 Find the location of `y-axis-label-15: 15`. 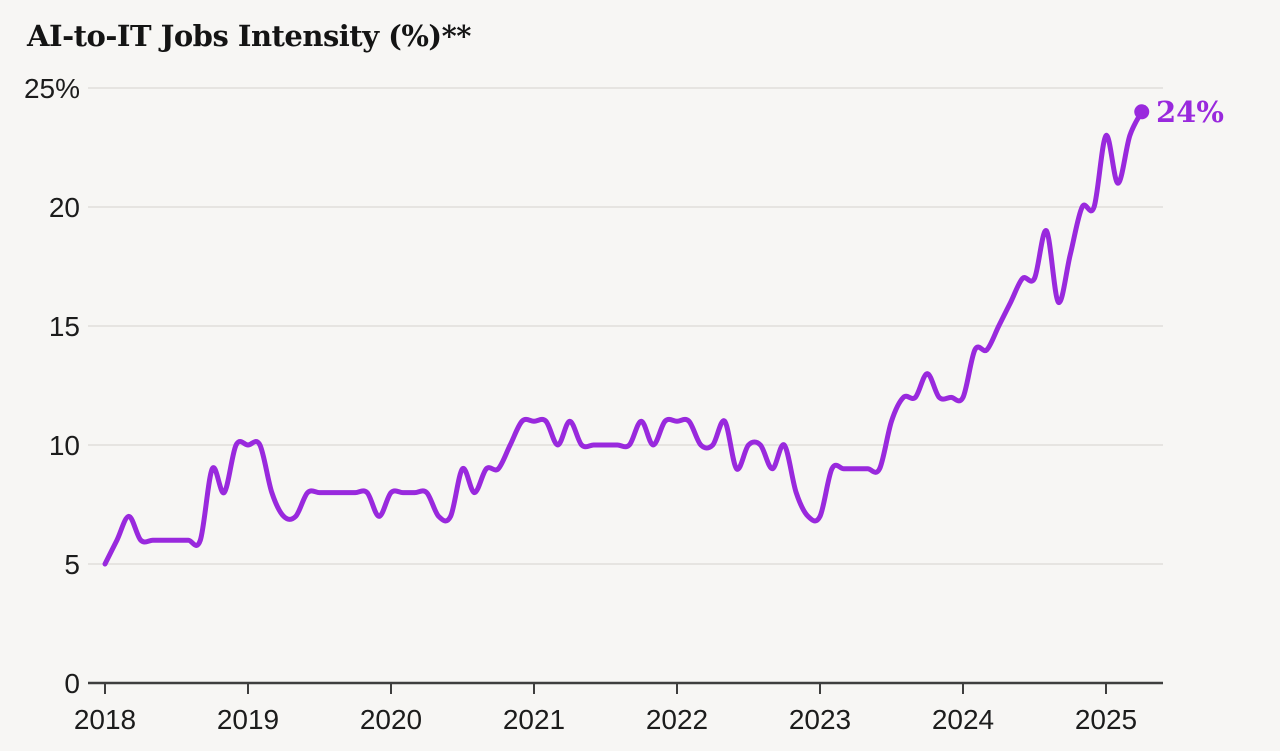

y-axis-label-15: 15 is located at coordinates (64, 326).